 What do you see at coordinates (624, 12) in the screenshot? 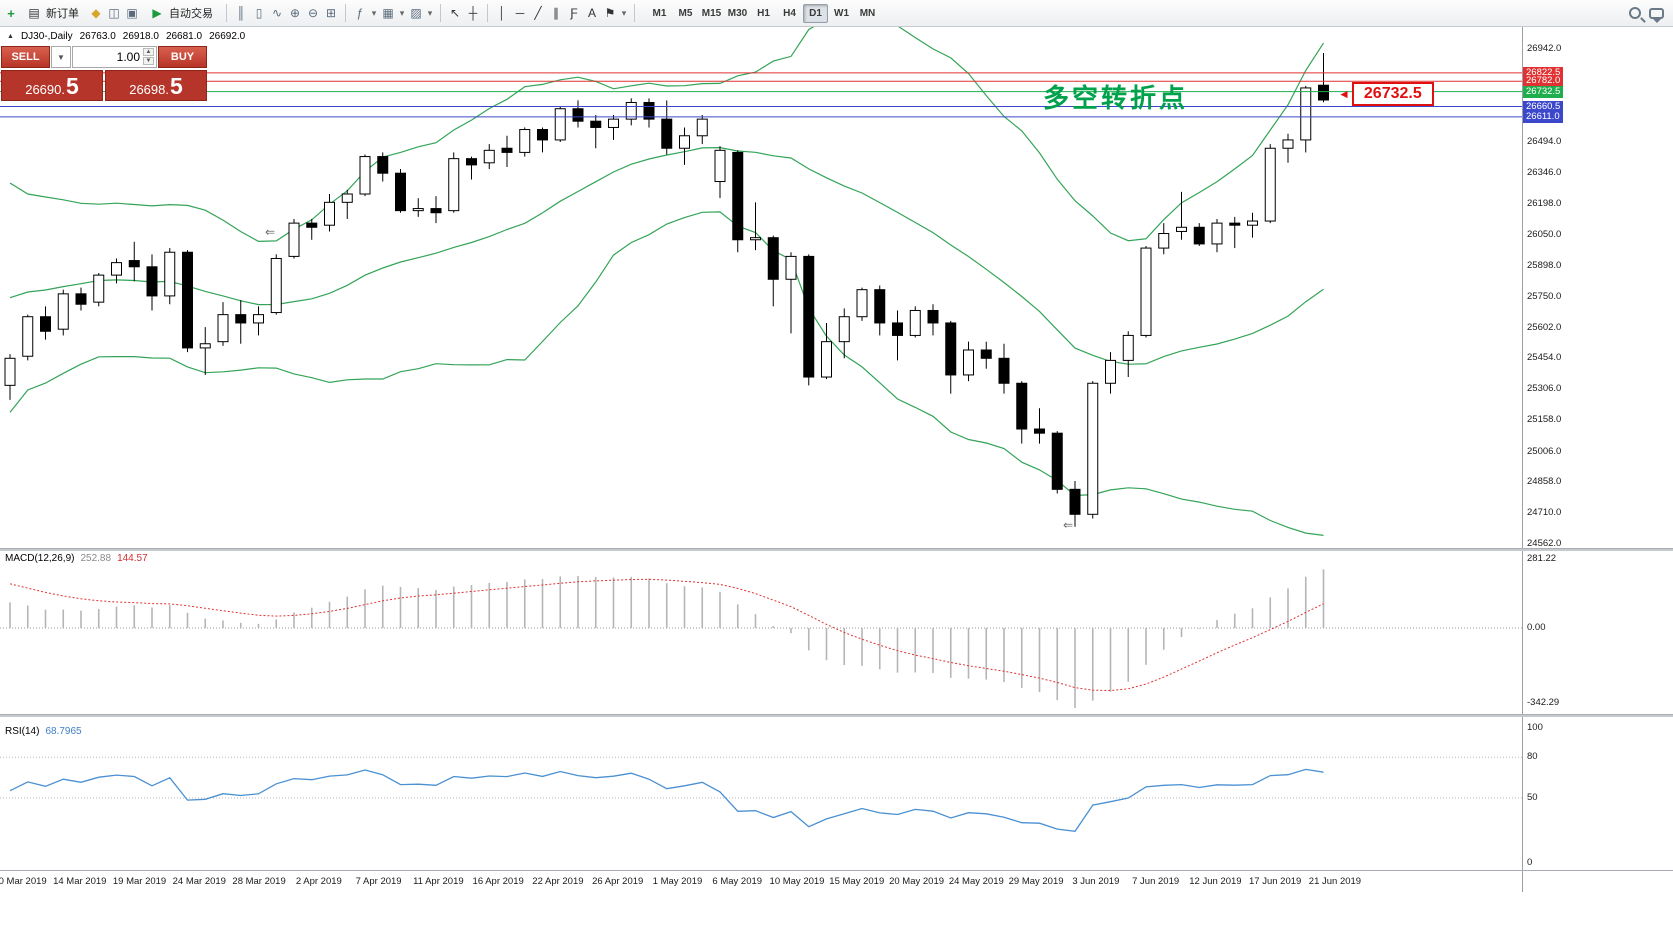
I see `shapes-dropdown-icon: ▾` at bounding box center [624, 12].